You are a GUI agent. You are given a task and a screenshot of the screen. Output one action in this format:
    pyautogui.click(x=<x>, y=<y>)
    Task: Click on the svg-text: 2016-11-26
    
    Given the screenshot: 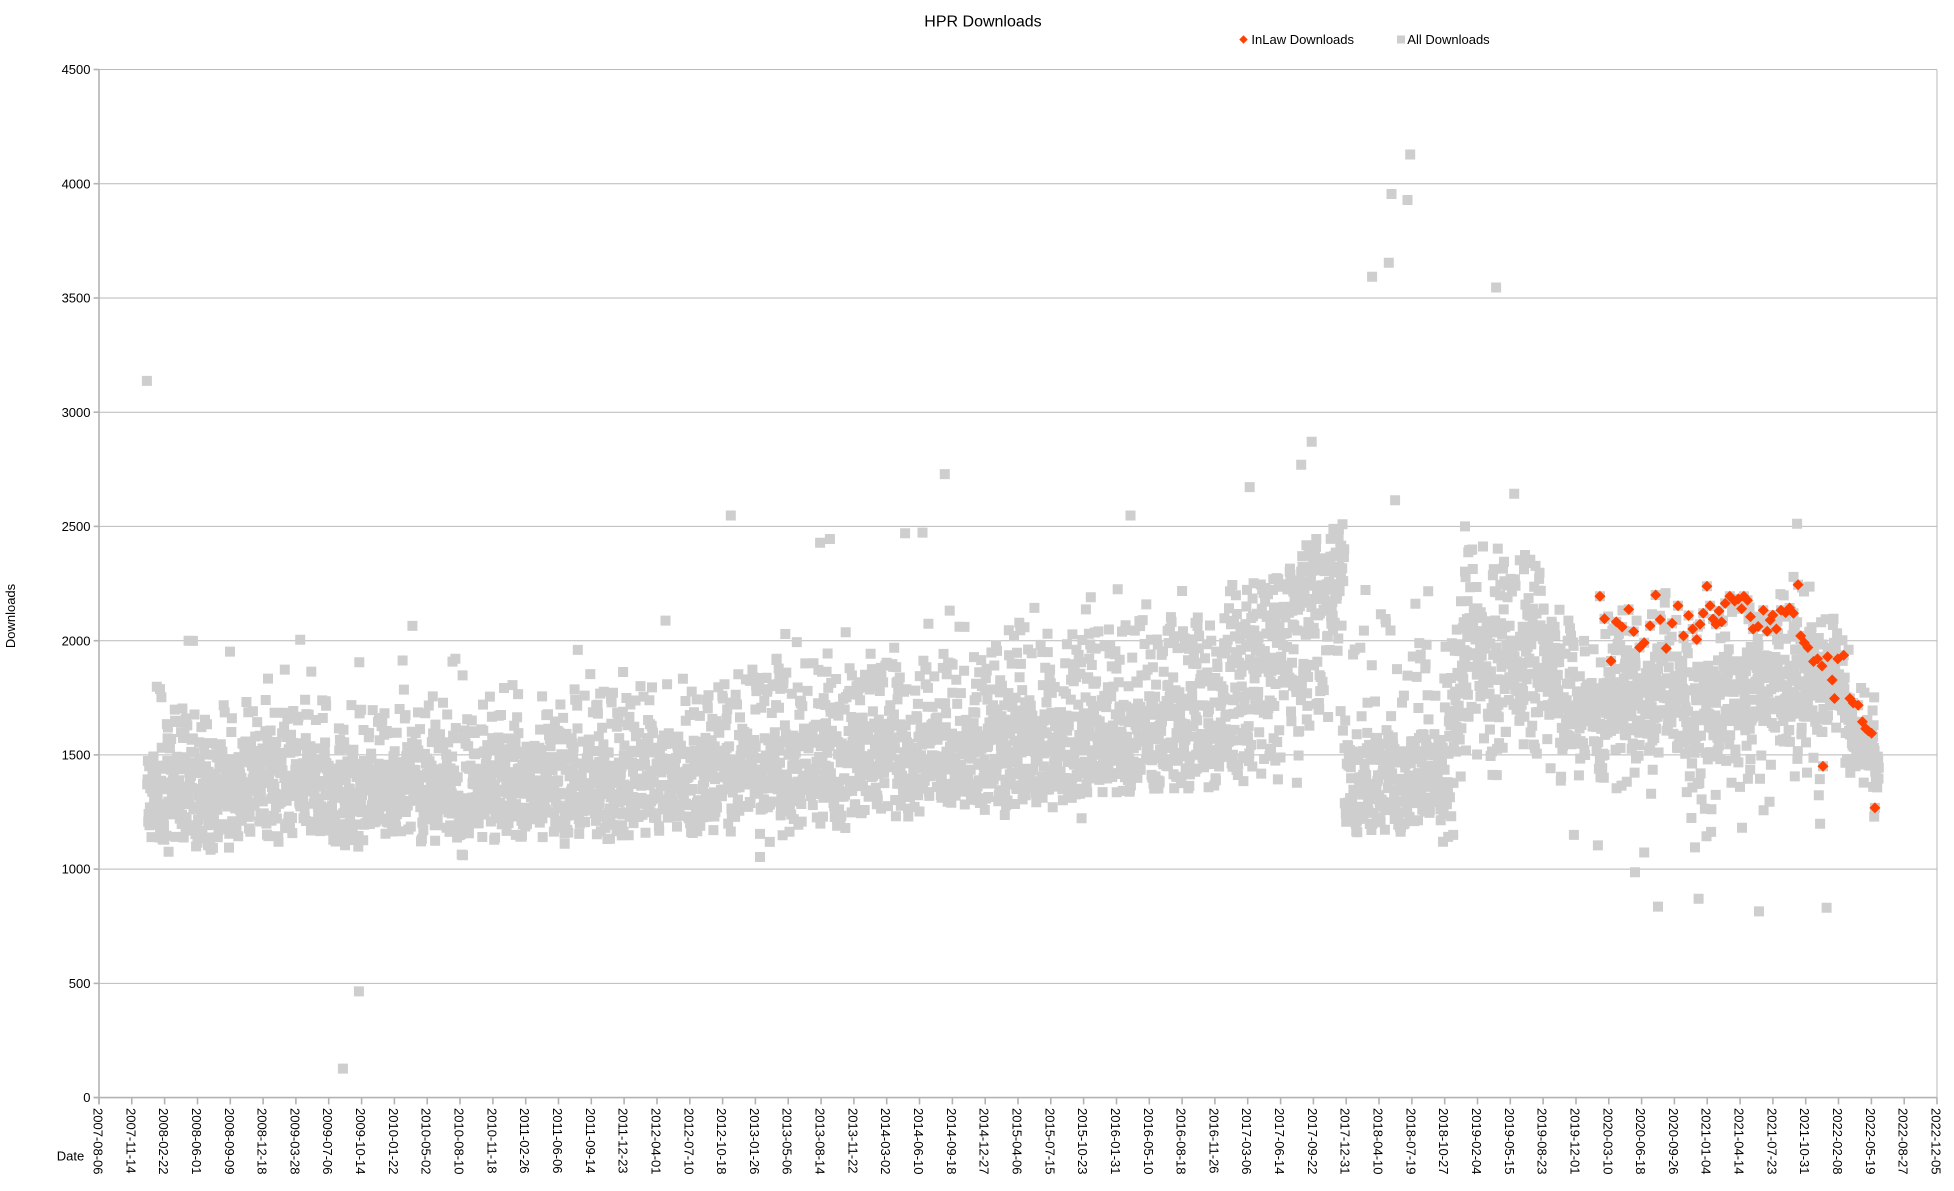 What is the action you would take?
    pyautogui.click(x=1213, y=1141)
    